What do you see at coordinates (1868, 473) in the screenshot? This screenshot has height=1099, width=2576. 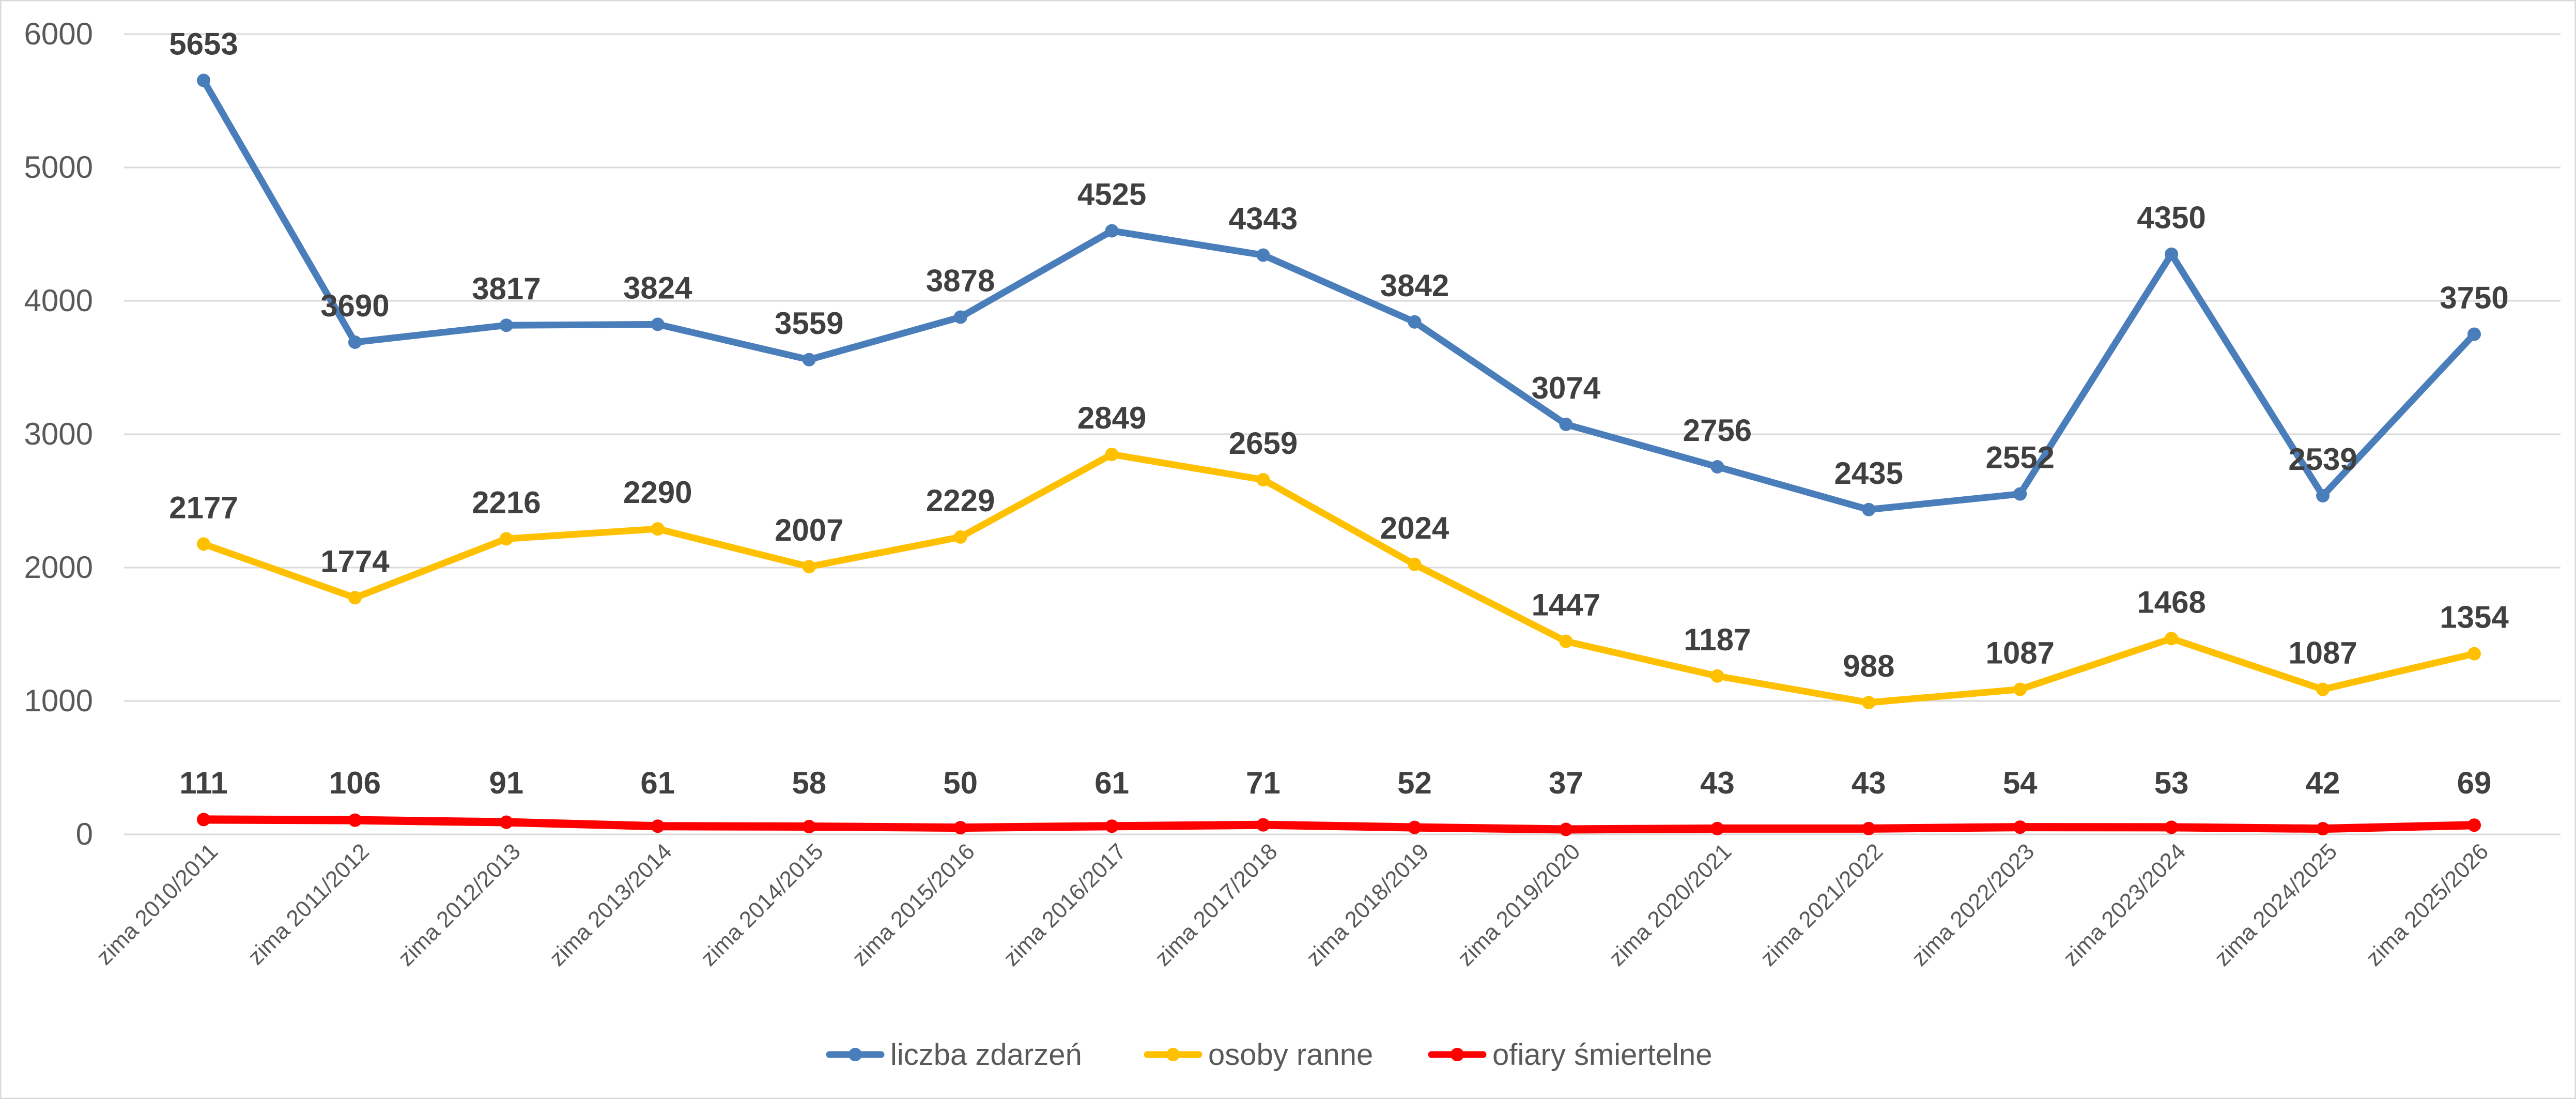 I see `data-label: 2435` at bounding box center [1868, 473].